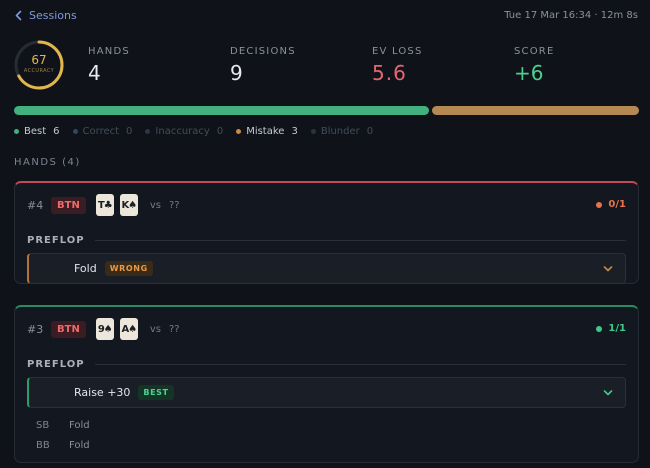 This screenshot has height=468, width=650. Describe the element at coordinates (534, 51) in the screenshot. I see `score-stat-label: SCORE` at that location.